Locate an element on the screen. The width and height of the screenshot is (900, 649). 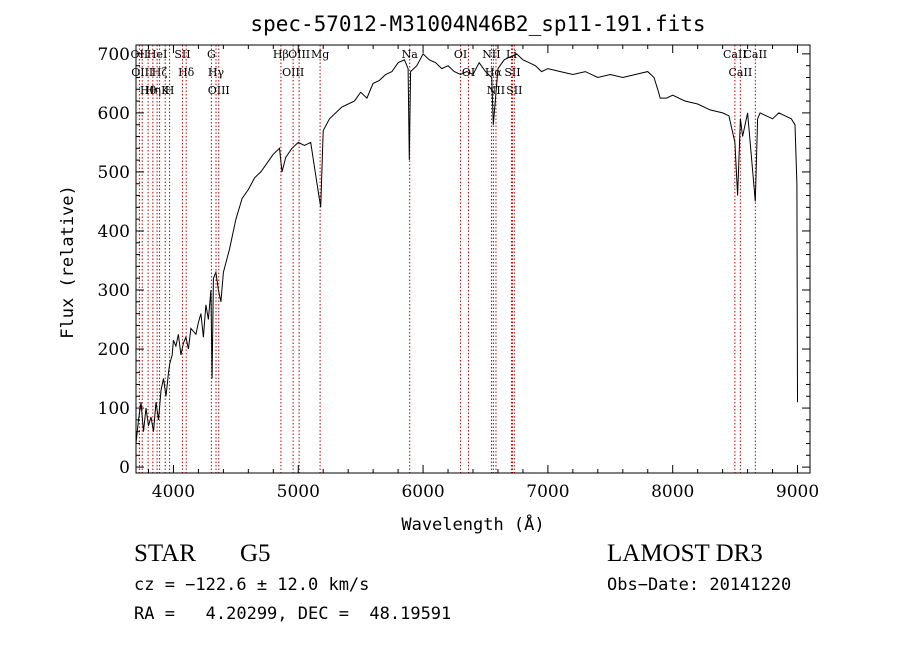
y-tick-label: 0 is located at coordinates (124, 468).